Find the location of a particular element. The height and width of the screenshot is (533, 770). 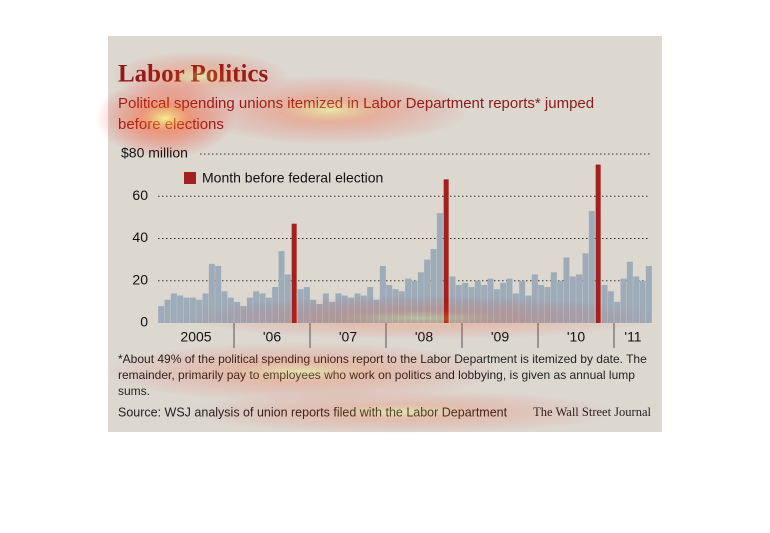

x-tick-label: '11 is located at coordinates (632, 337).